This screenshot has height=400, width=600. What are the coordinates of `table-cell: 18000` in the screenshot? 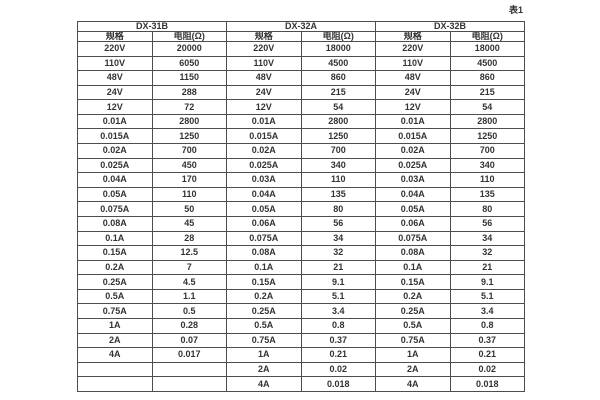 It's located at (338, 49).